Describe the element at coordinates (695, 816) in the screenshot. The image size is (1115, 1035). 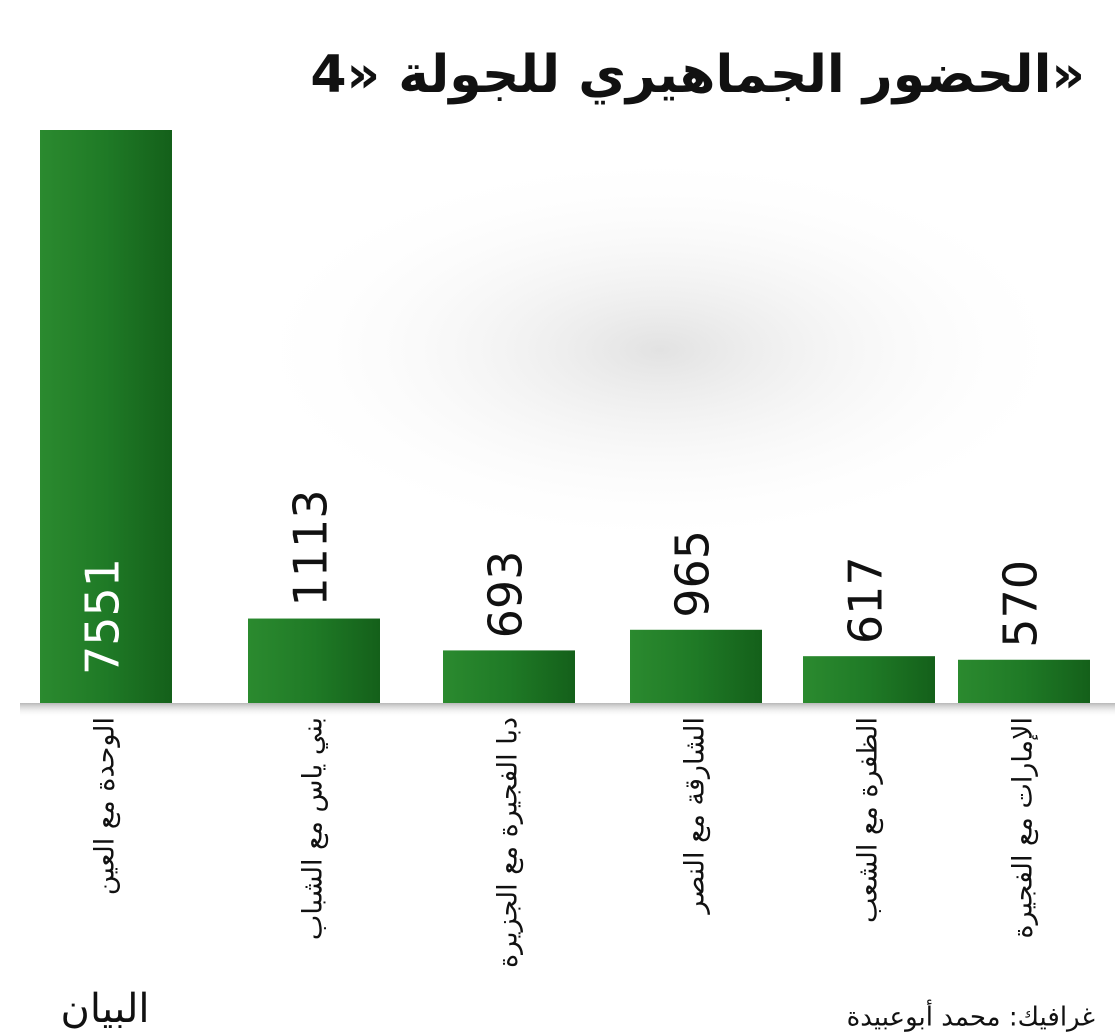
I see `category-label: الشارقة مع النصر` at that location.